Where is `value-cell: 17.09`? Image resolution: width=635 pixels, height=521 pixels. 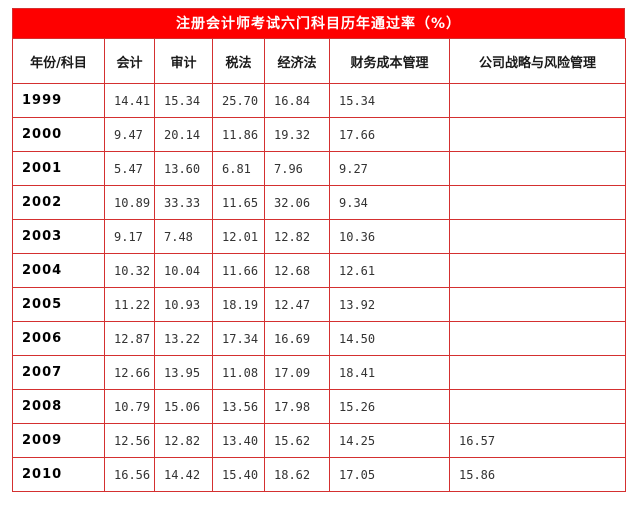 value-cell: 17.09 is located at coordinates (297, 372).